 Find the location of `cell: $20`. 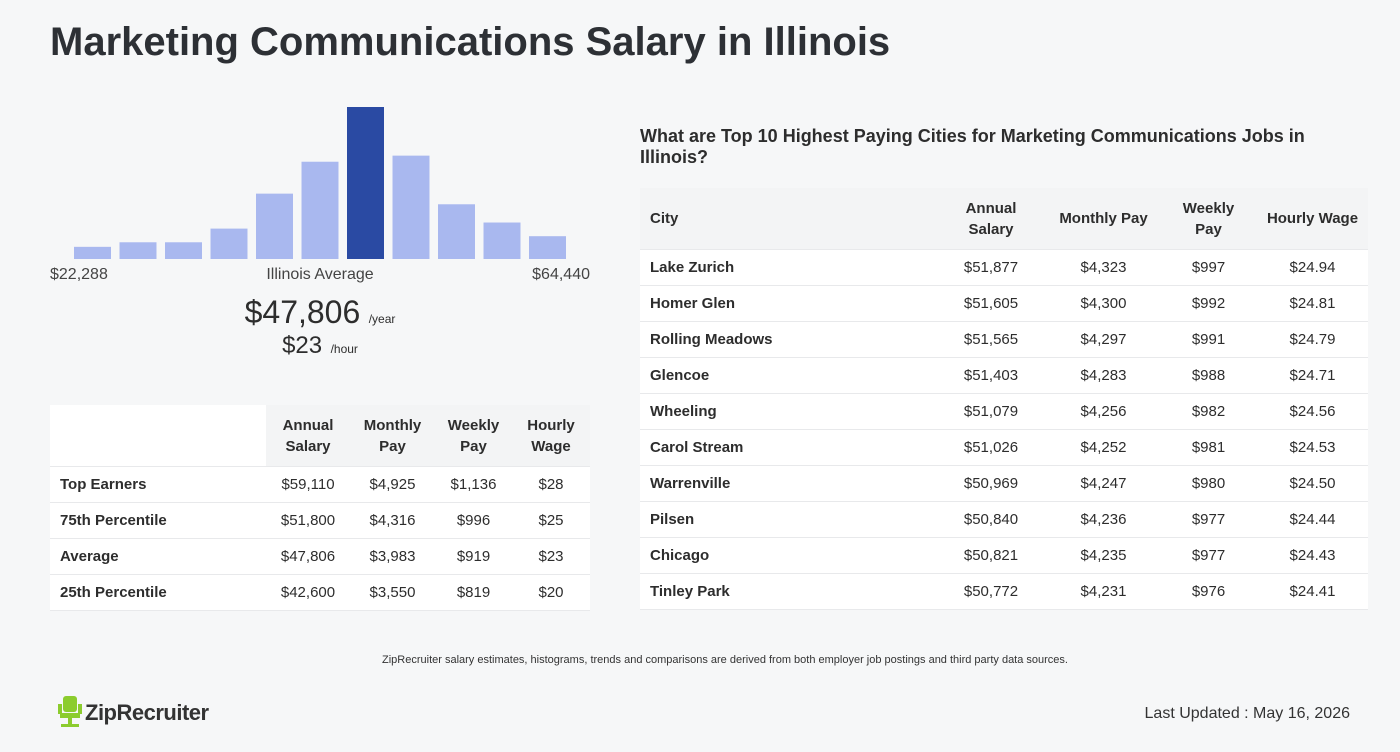

cell: $20 is located at coordinates (551, 592).